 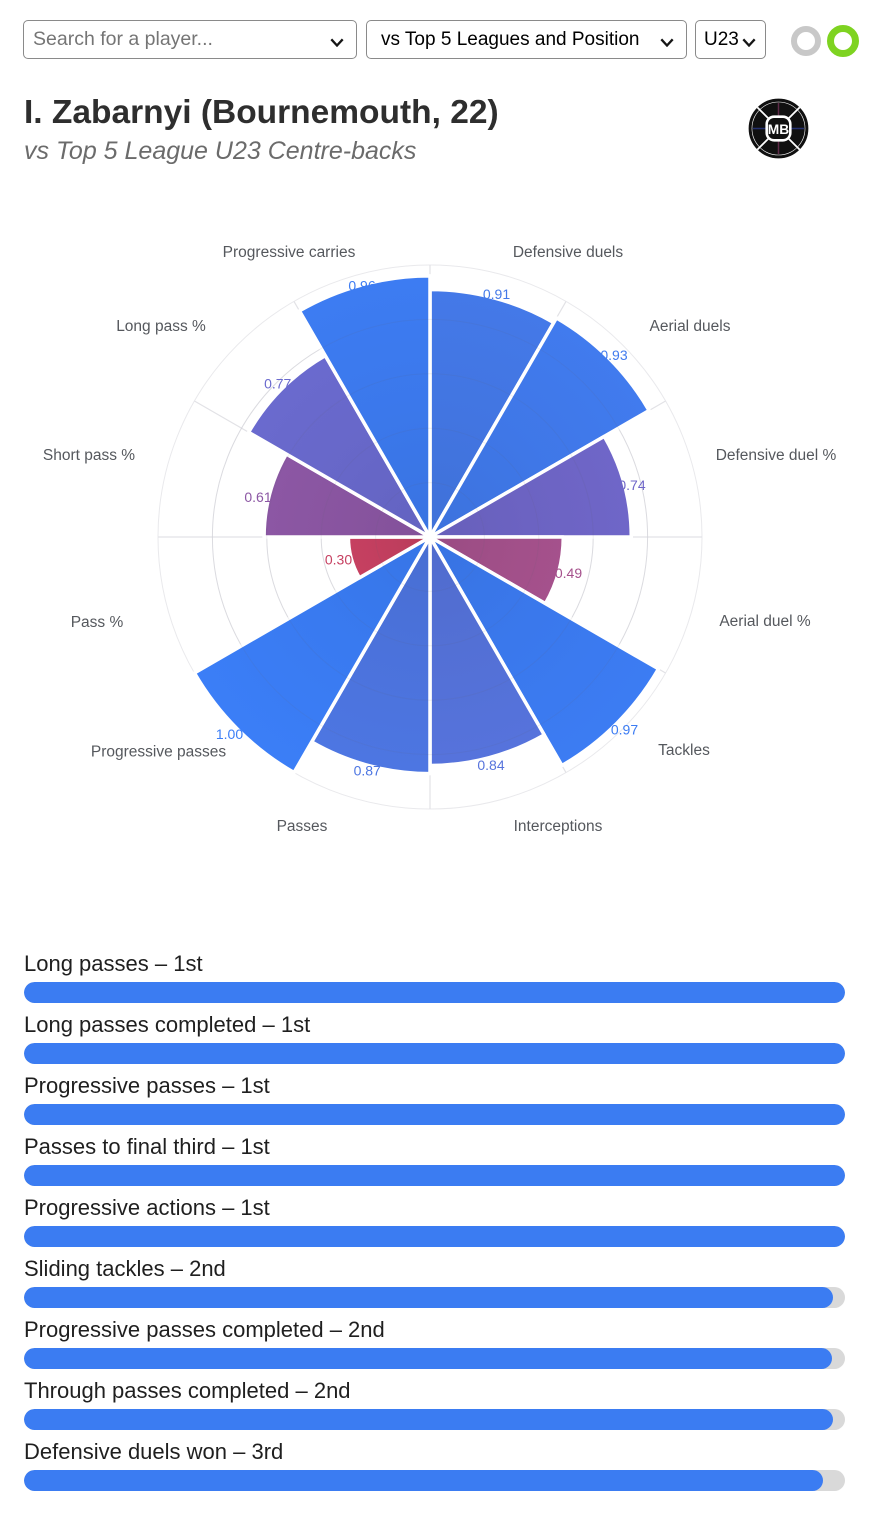 What do you see at coordinates (624, 730) in the screenshot?
I see `svg-text: 0.97` at bounding box center [624, 730].